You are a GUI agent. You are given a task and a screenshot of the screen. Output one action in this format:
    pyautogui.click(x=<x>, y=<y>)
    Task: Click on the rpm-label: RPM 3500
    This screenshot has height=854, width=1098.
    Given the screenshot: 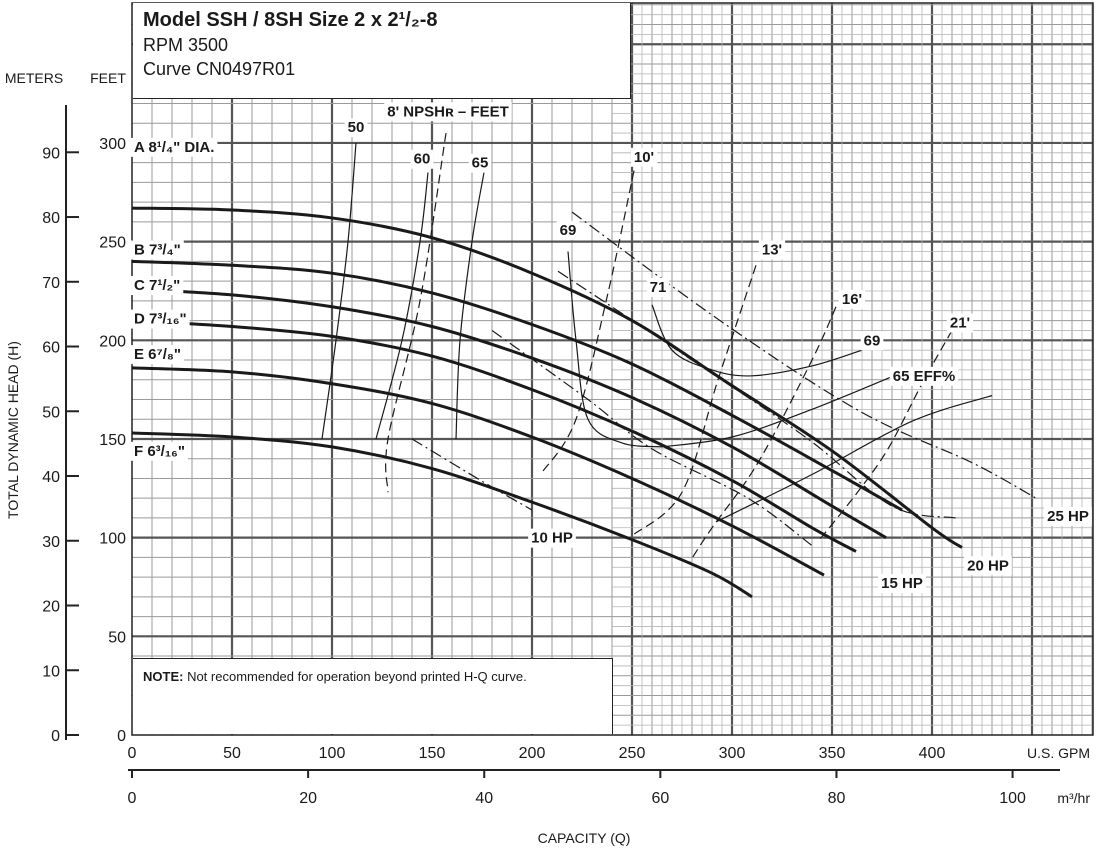 What is the action you would take?
    pyautogui.click(x=186, y=45)
    